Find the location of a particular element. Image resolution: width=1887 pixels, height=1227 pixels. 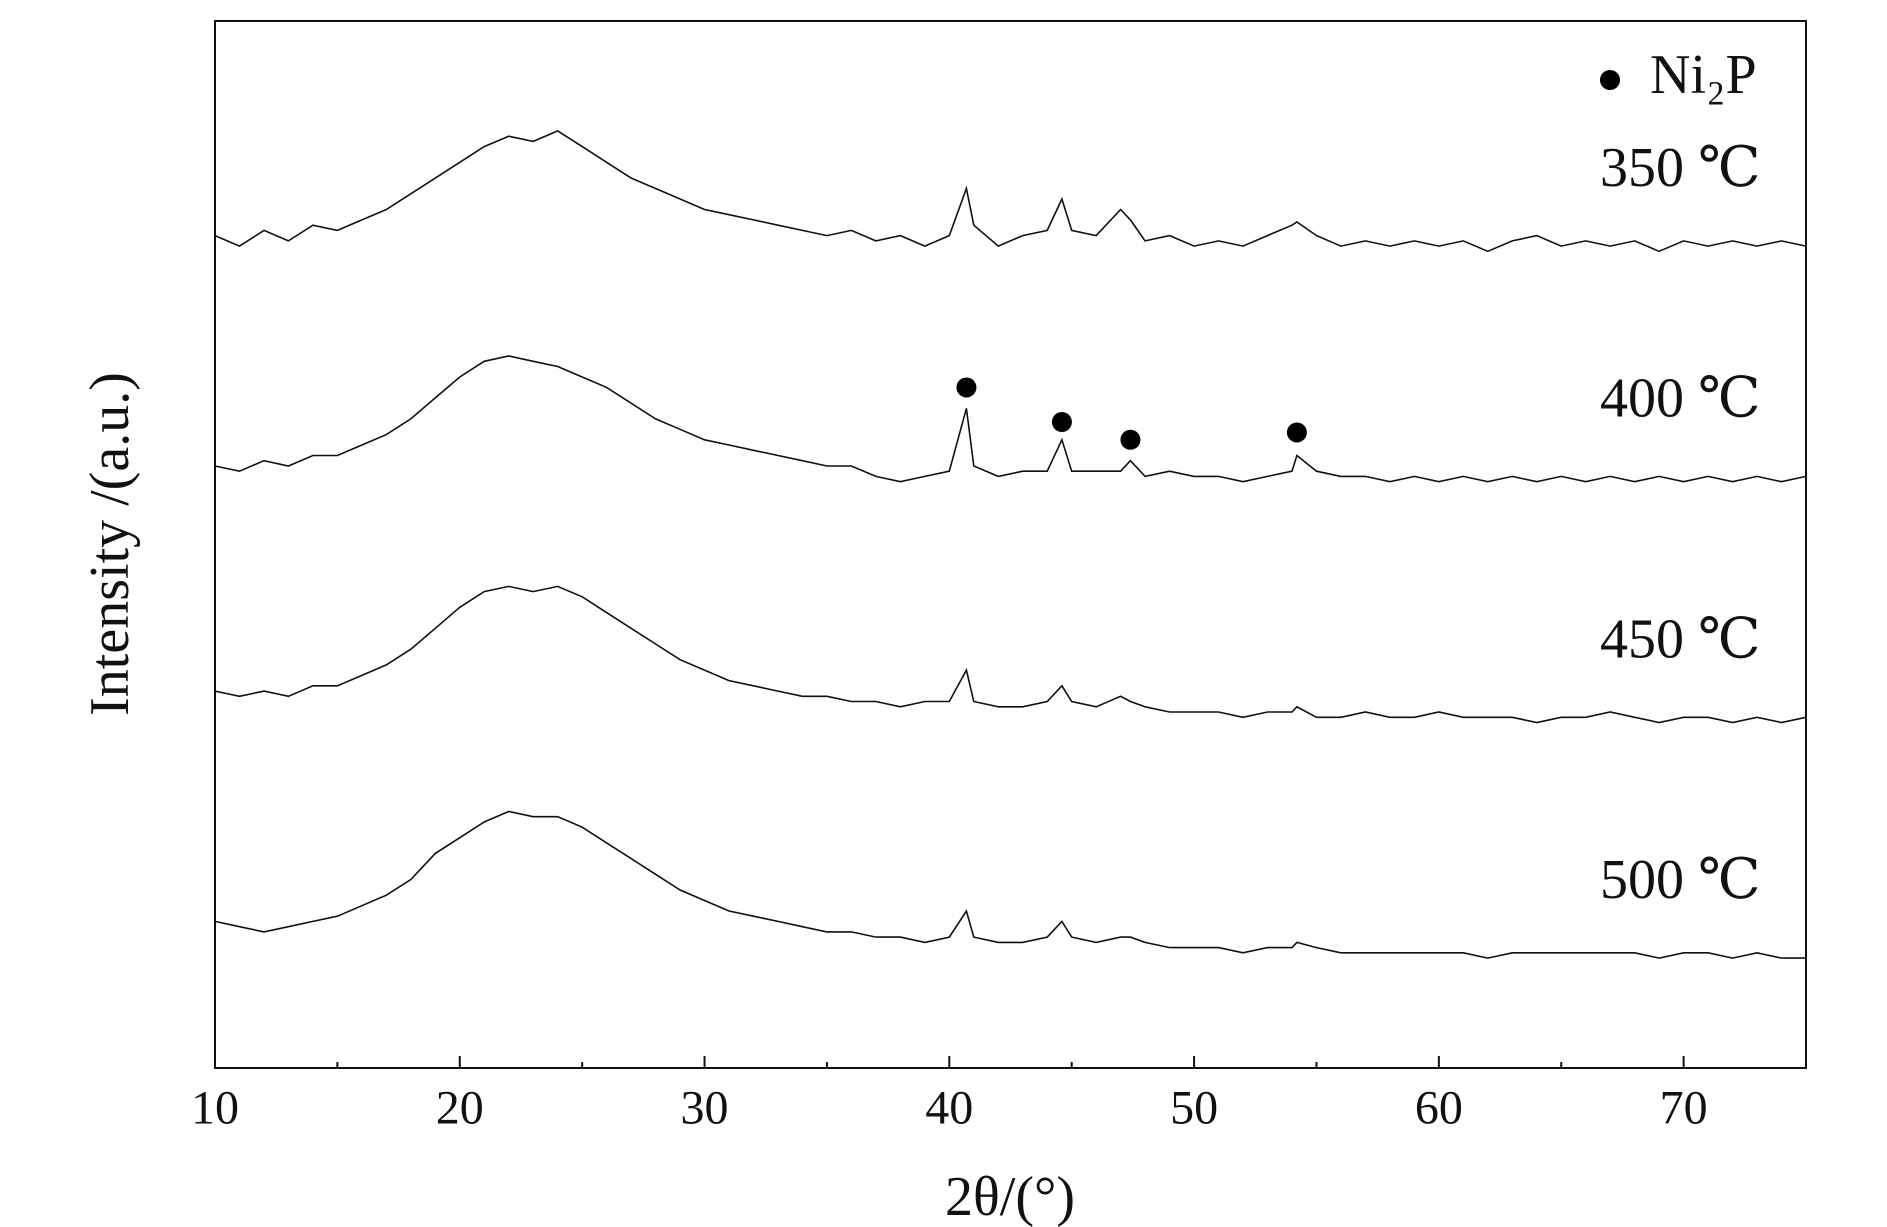

x-tick-label: 50 is located at coordinates (1194, 1108).